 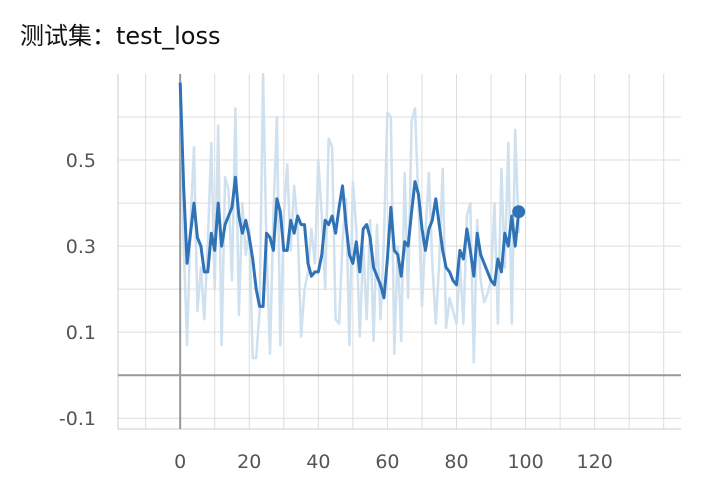 I want to click on y-tick-label: 0.3, so click(x=81, y=247).